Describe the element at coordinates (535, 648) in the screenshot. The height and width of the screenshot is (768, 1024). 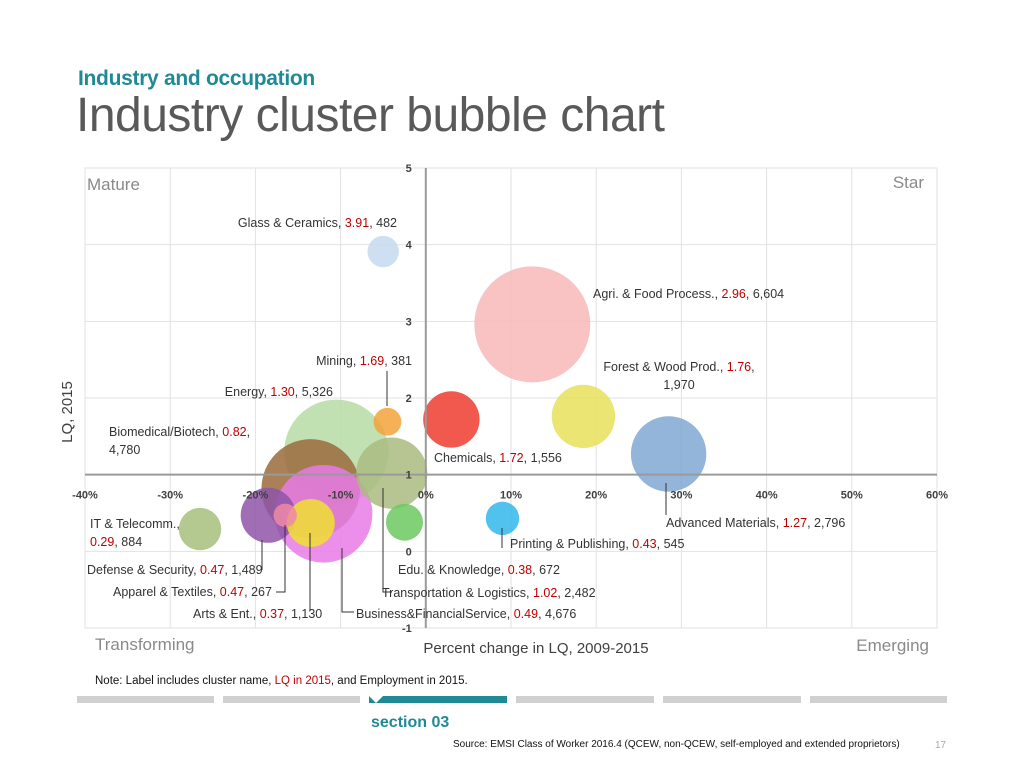
I see `x-axis-title: Percent change in LQ, 2009-2015` at that location.